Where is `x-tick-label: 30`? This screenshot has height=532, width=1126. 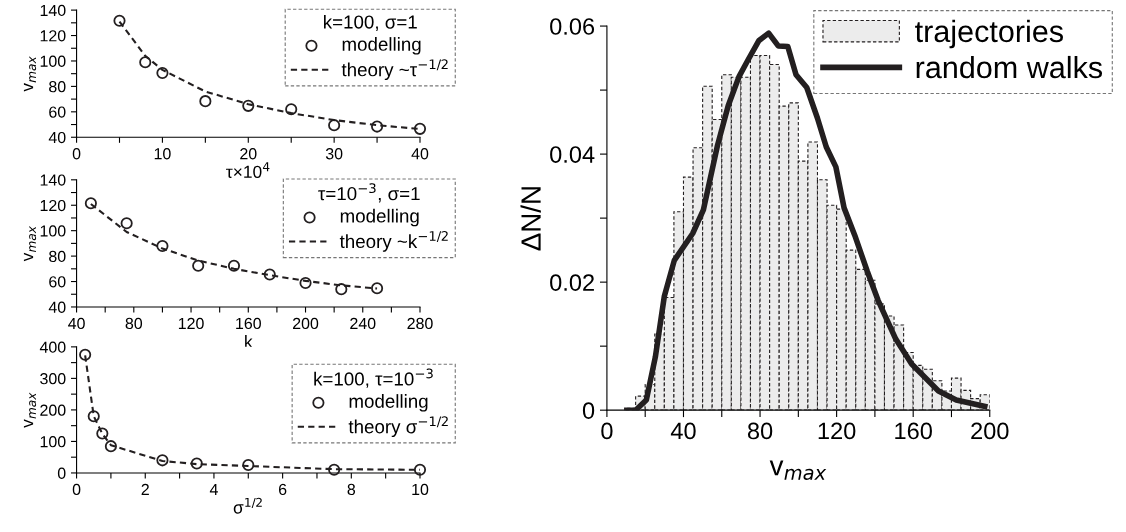 x-tick-label: 30 is located at coordinates (334, 154).